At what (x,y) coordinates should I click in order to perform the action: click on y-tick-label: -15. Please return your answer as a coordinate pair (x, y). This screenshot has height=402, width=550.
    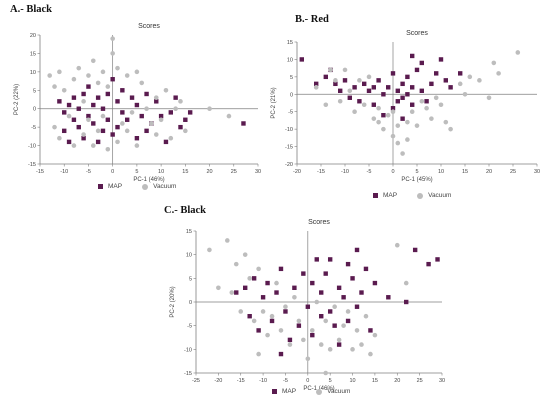
    Looking at the image, I should click on (188, 374).